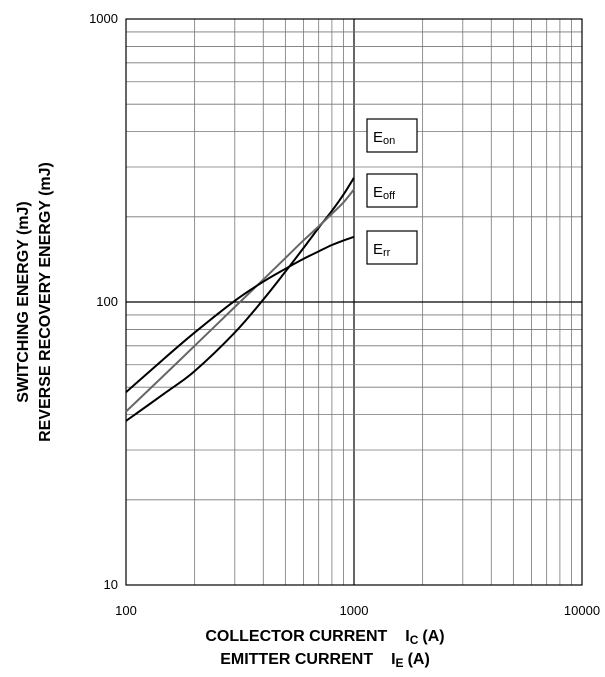  I want to click on y-tick-labels: 10 100 1000, so click(103, 301).